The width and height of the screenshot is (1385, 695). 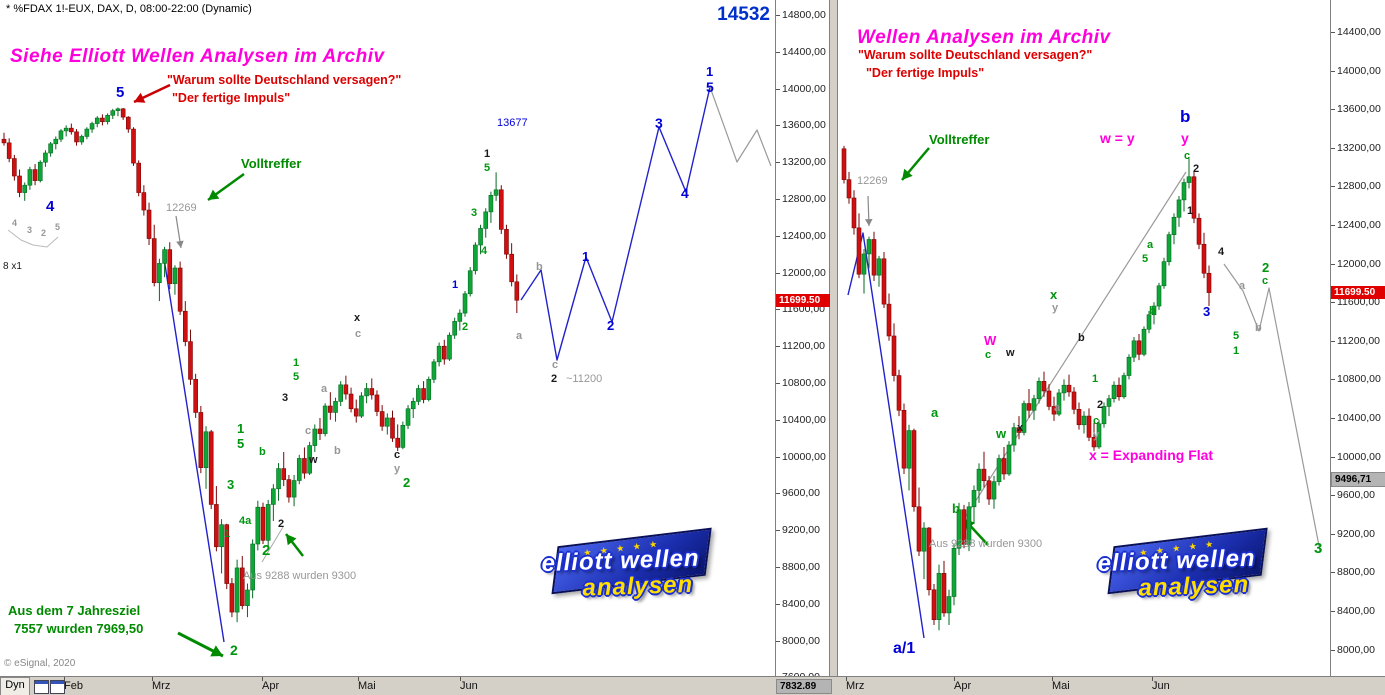 I want to click on low-price-tag-left: 7832.89, so click(x=804, y=686).